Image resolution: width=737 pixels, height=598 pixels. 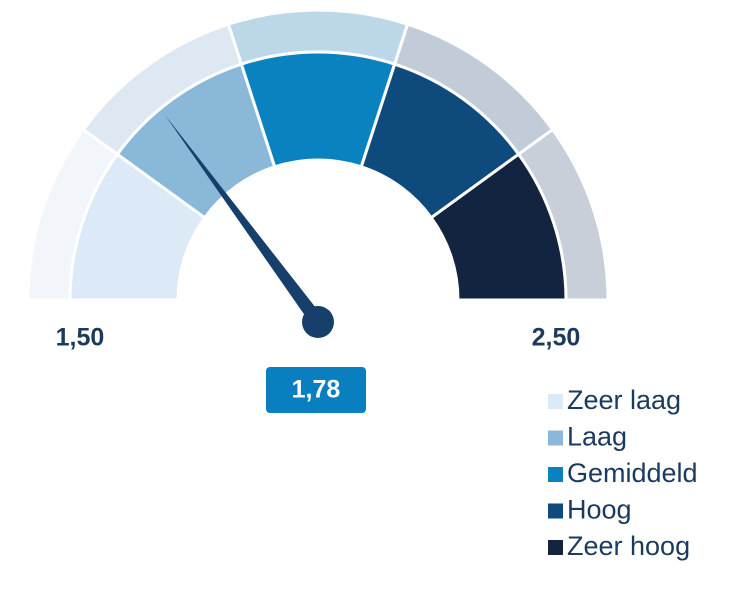 I want to click on value-label: 1,78, so click(x=316, y=390).